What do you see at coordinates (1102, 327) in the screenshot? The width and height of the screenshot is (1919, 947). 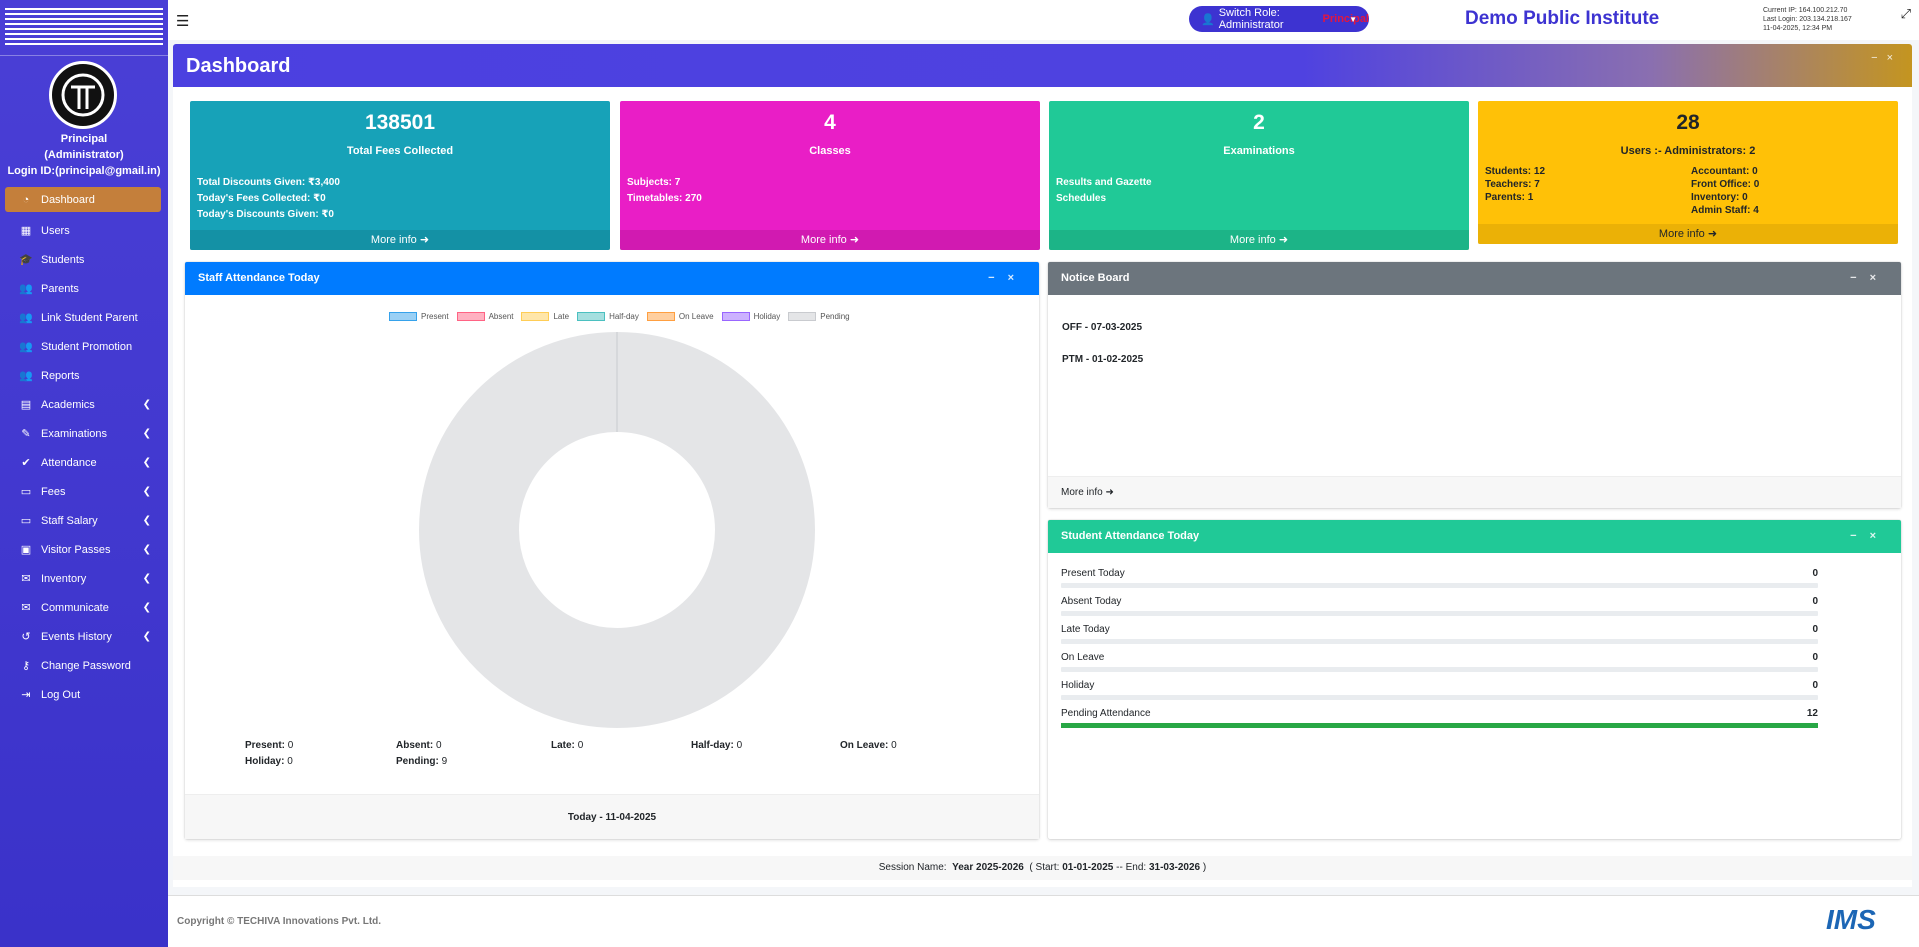 I see `notice-item: OFF - 07-03-2025` at bounding box center [1102, 327].